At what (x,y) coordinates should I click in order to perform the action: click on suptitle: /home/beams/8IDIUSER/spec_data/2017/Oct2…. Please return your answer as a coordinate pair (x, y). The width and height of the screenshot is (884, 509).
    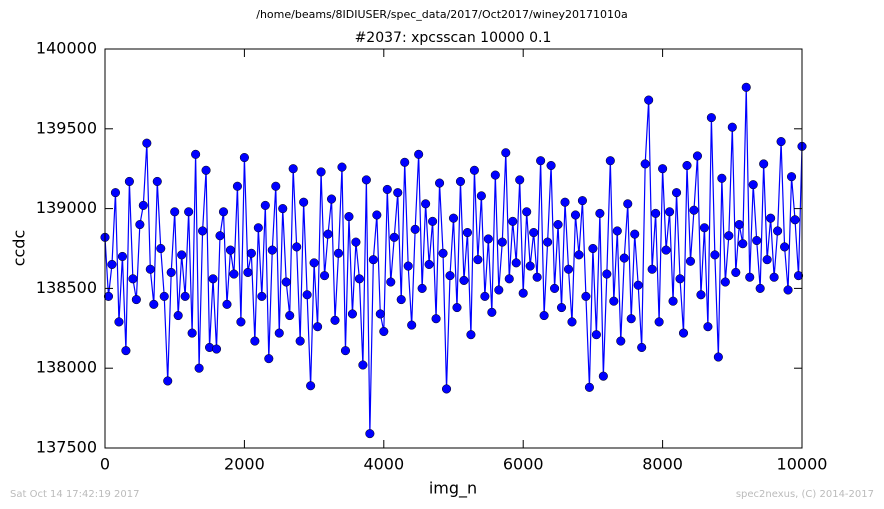
    Looking at the image, I should click on (442, 14).